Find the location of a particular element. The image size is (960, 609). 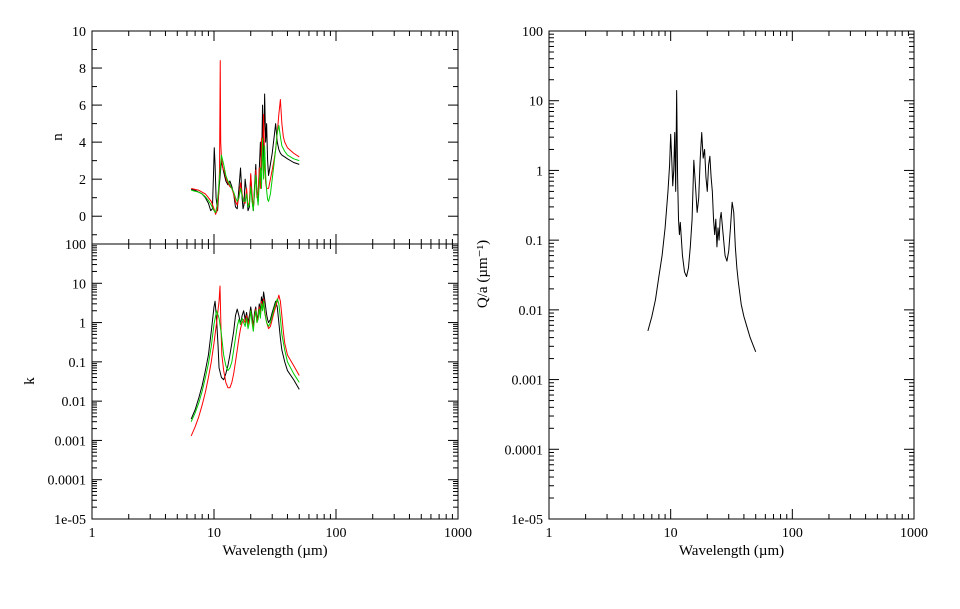

y-tick-label: 4 is located at coordinates (82, 143).